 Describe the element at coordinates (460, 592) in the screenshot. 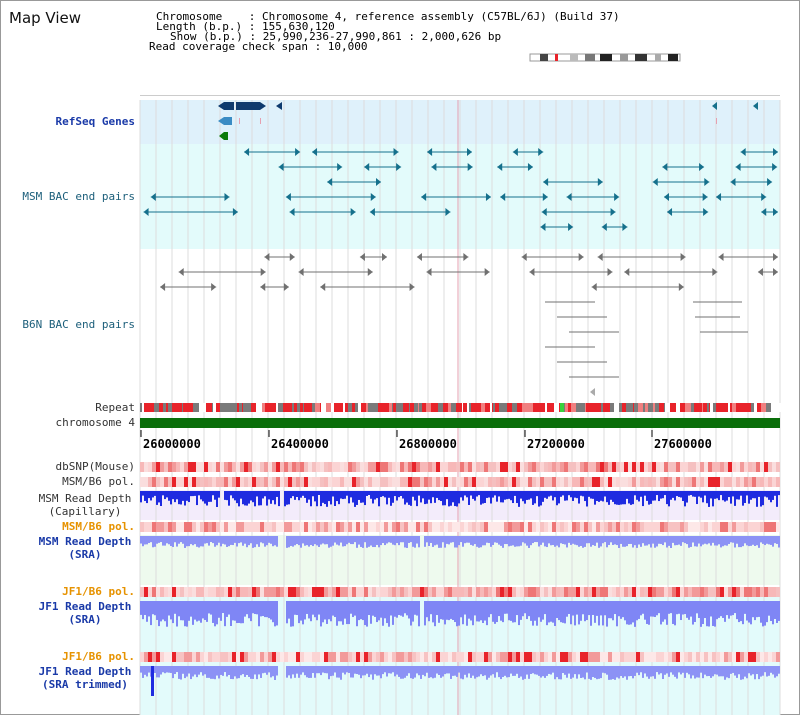

I see `jf1-b6-pol-track` at that location.